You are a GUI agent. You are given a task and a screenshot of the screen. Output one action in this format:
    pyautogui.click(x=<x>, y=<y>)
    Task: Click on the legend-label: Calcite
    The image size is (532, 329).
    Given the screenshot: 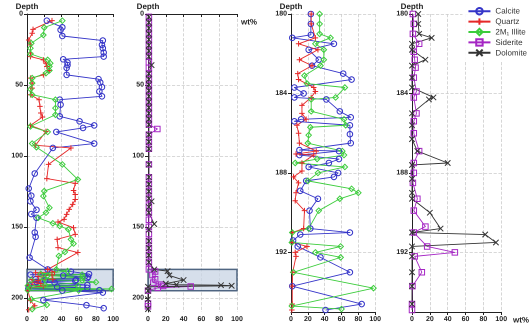 What is the action you would take?
    pyautogui.click(x=507, y=11)
    